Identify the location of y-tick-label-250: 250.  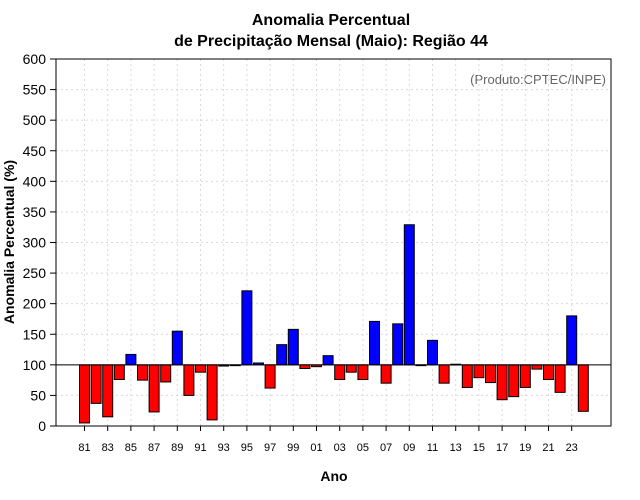
(35, 273).